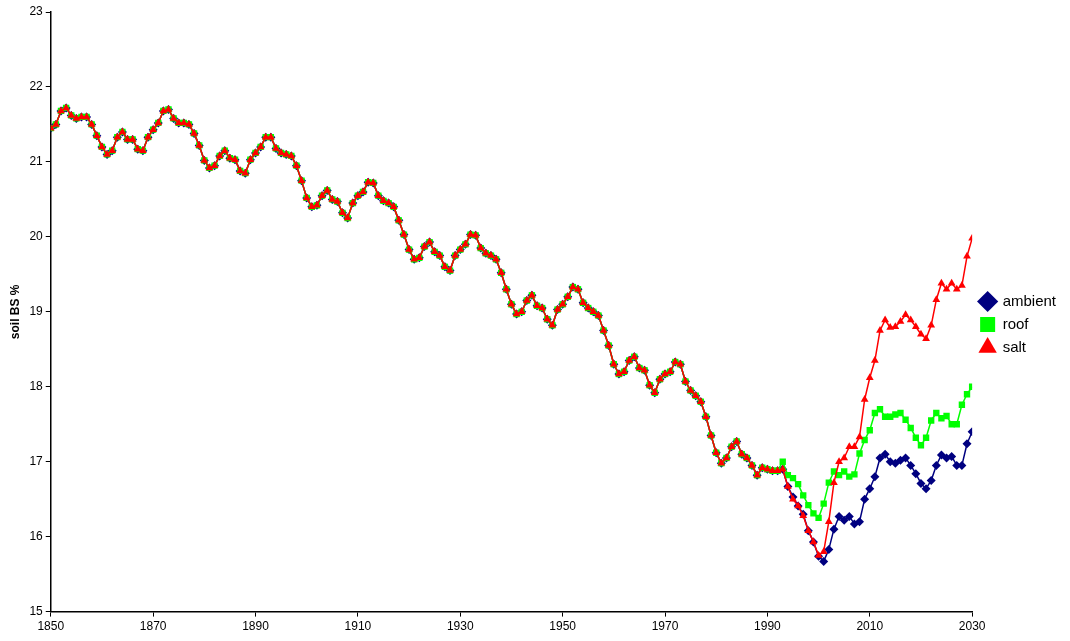  I want to click on y-tick-label: 19, so click(36, 311).